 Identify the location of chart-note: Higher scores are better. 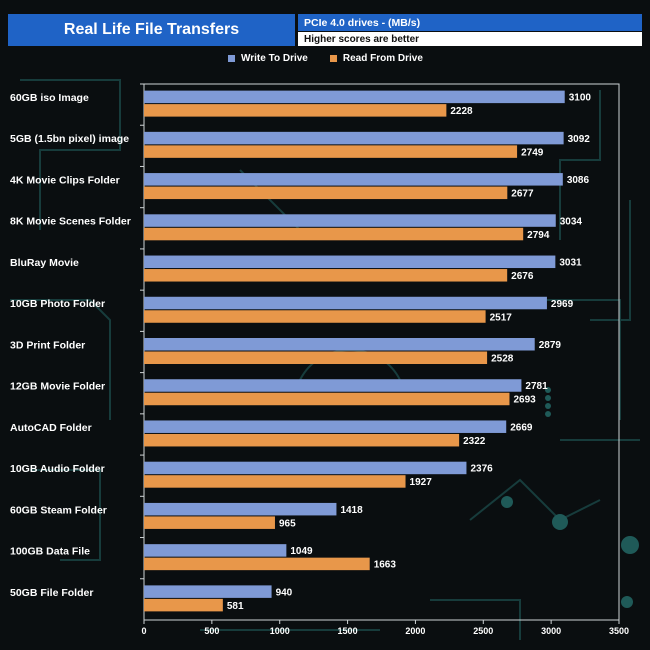
(470, 39).